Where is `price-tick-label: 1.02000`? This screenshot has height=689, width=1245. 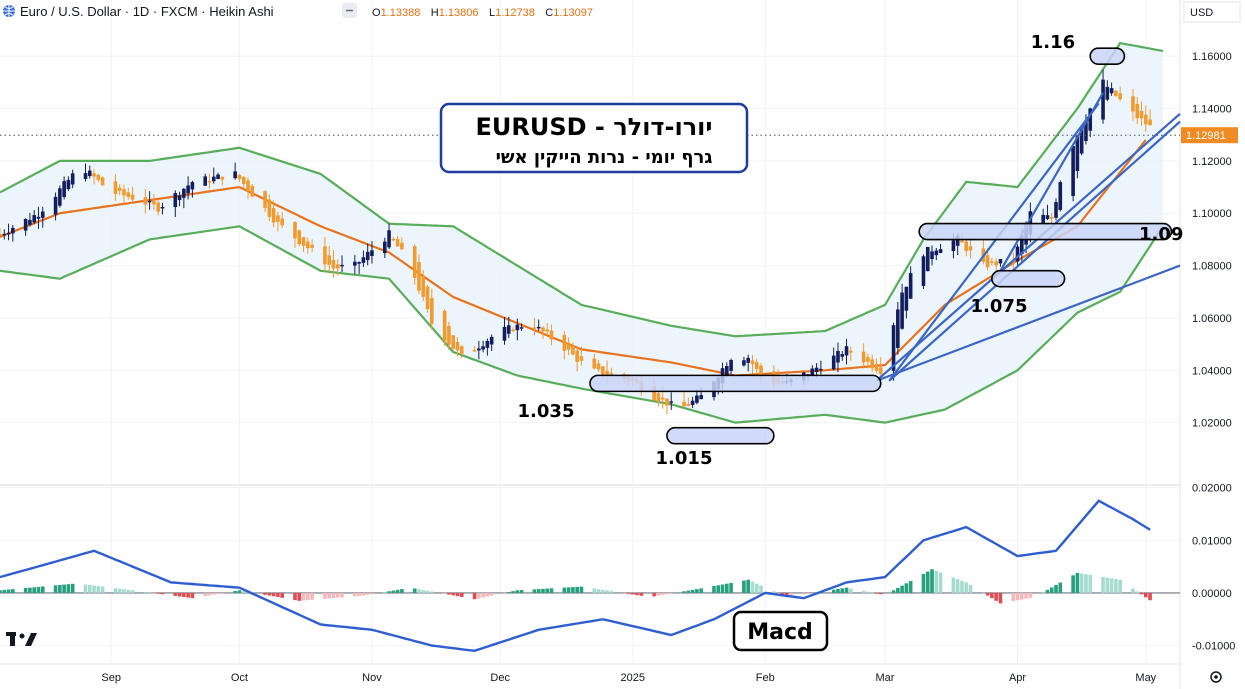
price-tick-label: 1.02000 is located at coordinates (1212, 424).